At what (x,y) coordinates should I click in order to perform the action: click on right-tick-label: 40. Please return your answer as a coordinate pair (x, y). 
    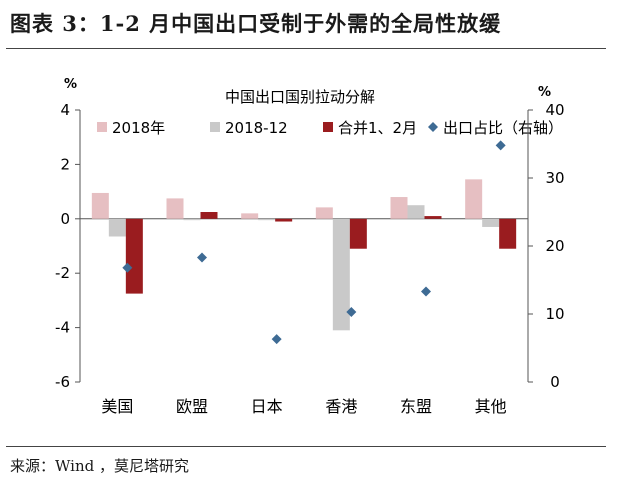
    Looking at the image, I should click on (554, 110).